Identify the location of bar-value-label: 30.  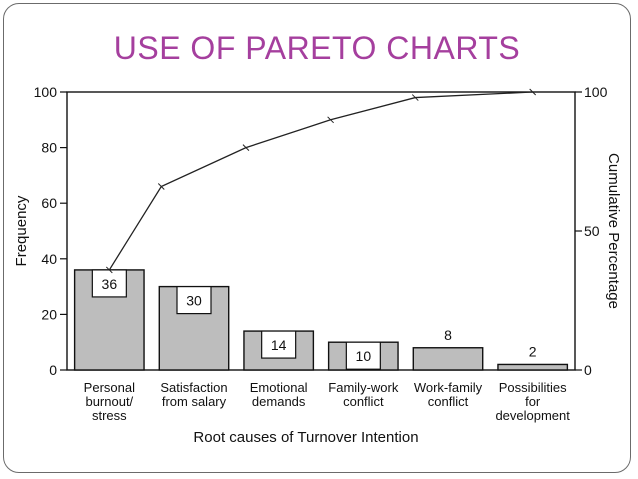
(194, 301).